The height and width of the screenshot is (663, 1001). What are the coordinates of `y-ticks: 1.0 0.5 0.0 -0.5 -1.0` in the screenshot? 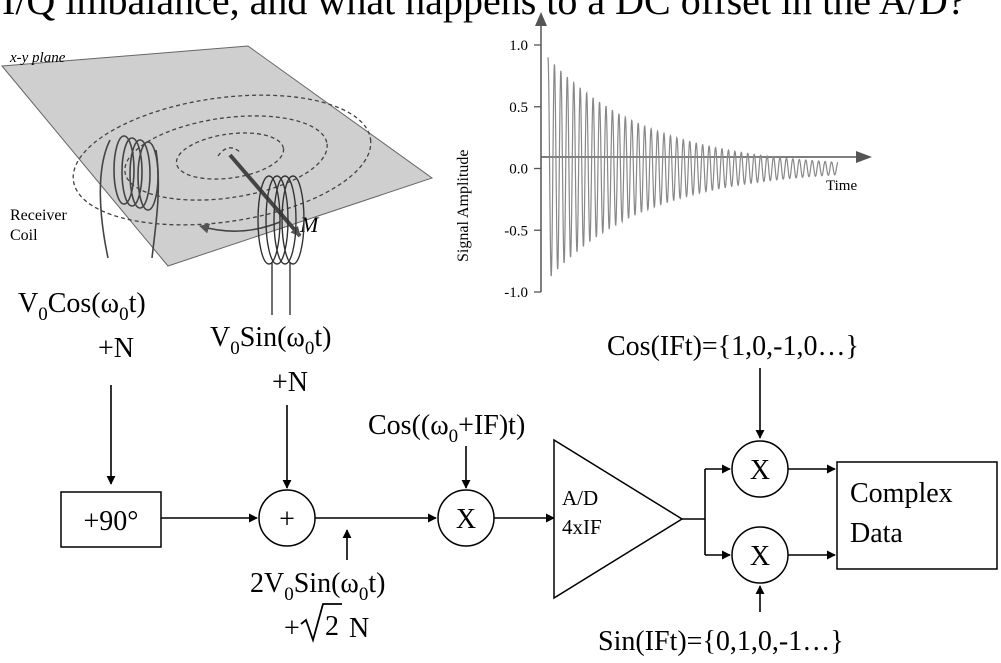 It's located at (522, 169).